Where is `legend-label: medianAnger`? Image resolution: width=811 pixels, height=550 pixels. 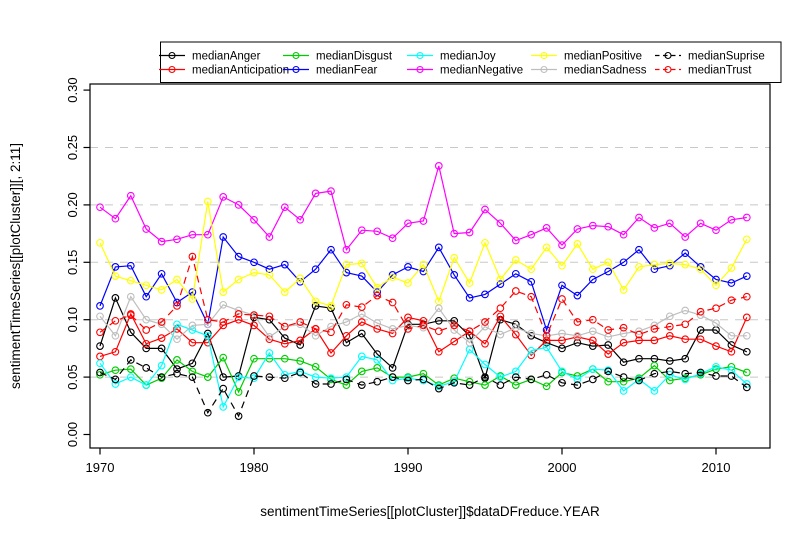
legend-label: medianAnger is located at coordinates (226, 57).